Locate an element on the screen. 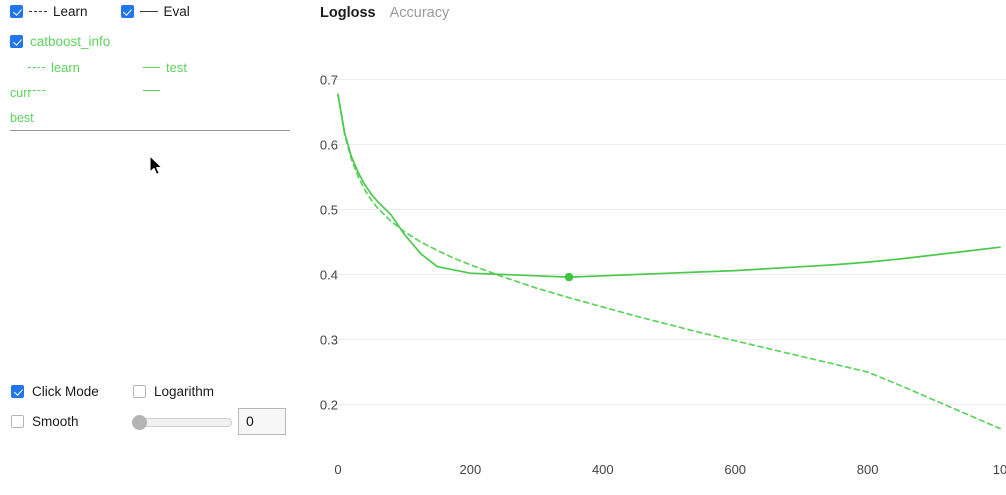 Image resolution: width=1006 pixels, height=495 pixels. series-test-label: test is located at coordinates (176, 67).